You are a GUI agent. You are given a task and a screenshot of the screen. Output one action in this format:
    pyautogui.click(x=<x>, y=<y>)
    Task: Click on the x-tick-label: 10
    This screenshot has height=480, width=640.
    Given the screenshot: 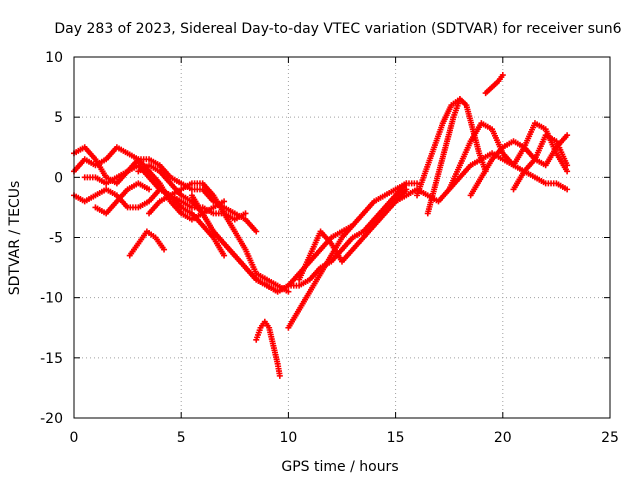 What is the action you would take?
    pyautogui.click(x=288, y=438)
    